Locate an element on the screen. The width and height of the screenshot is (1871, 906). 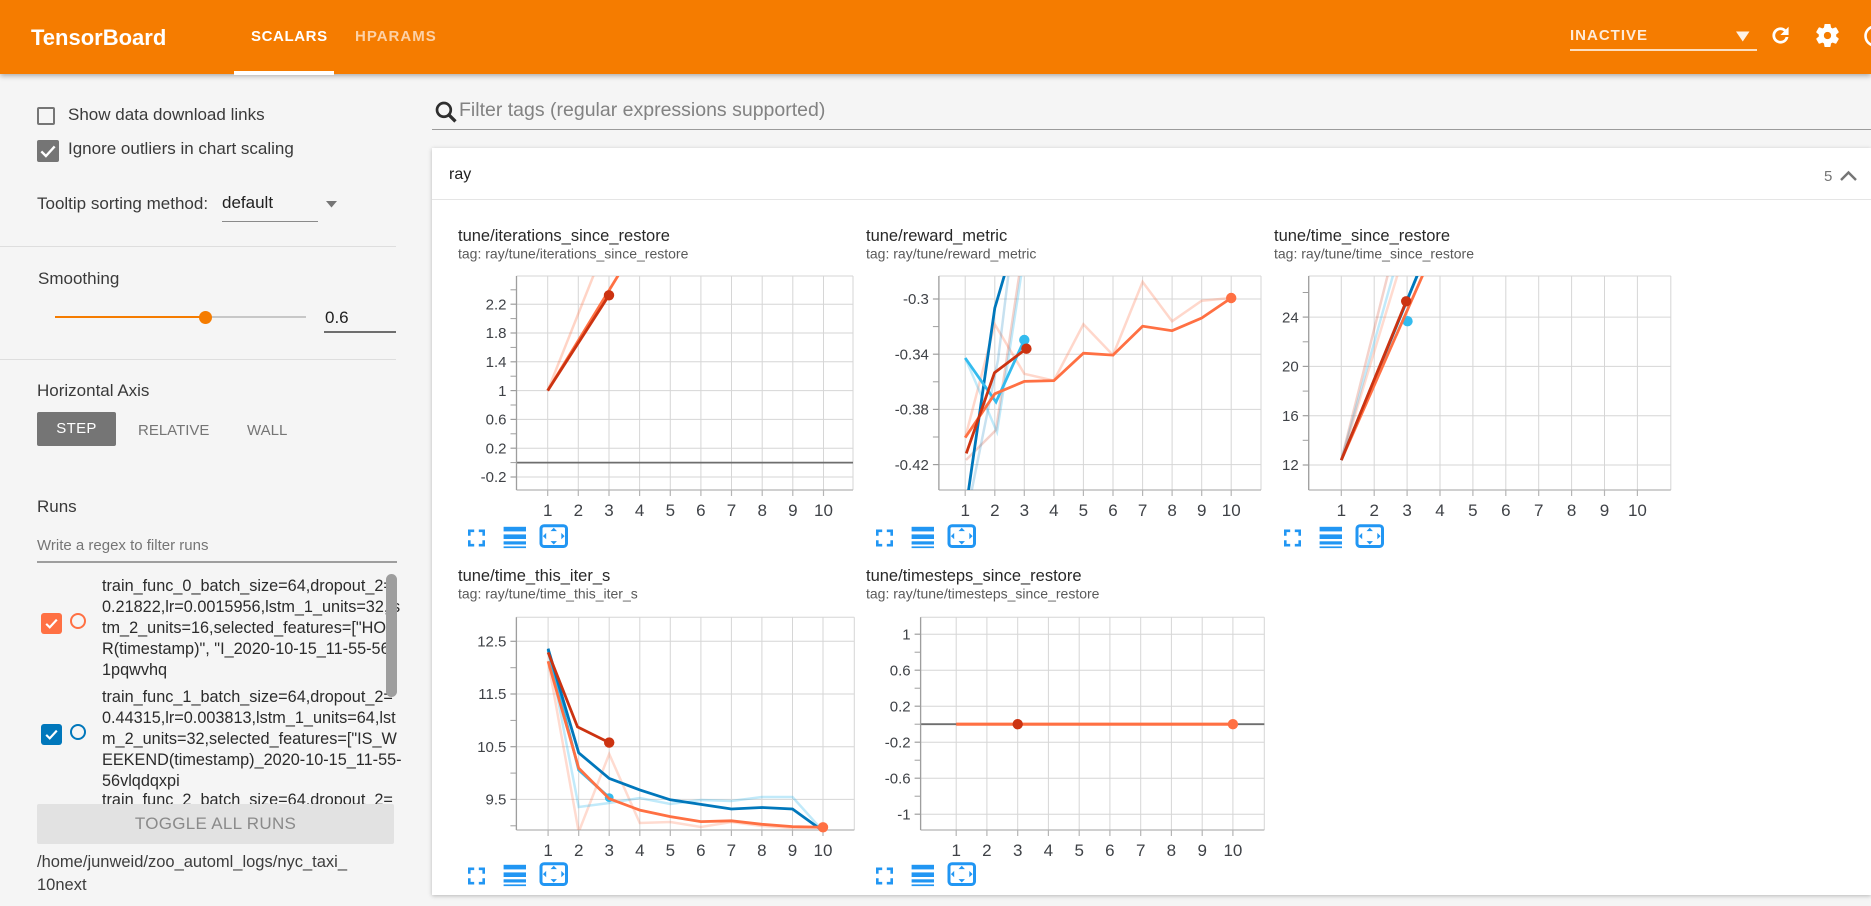
svg-text: tune/timesteps_since_restore is located at coordinates (974, 576).